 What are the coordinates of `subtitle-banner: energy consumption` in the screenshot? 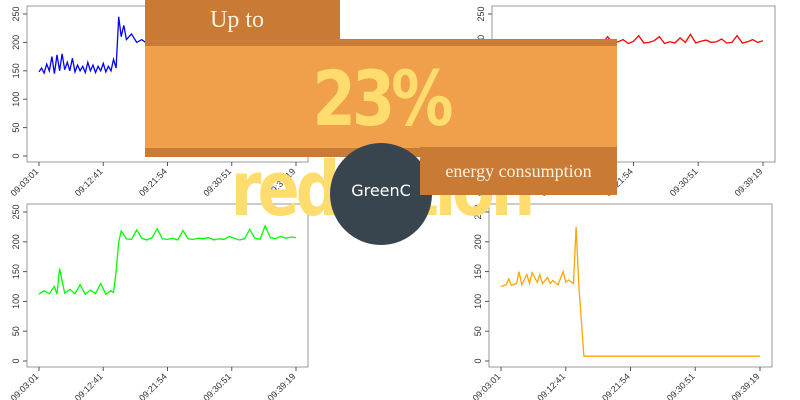 It's located at (518, 171).